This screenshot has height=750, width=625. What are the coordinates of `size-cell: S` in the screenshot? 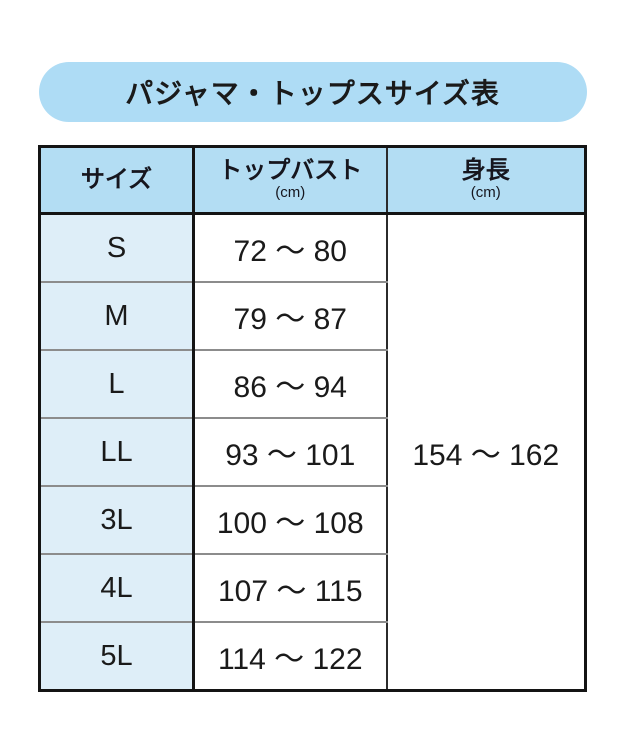 It's located at (117, 248).